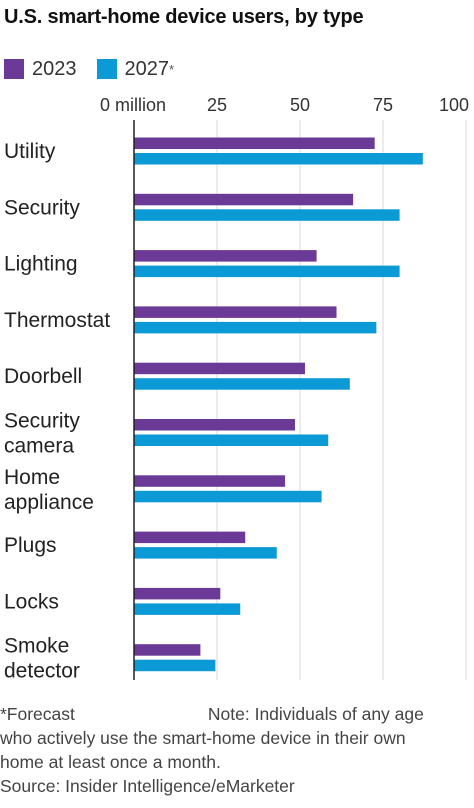 The image size is (474, 808). I want to click on bar-plugs-2027, so click(205, 553).